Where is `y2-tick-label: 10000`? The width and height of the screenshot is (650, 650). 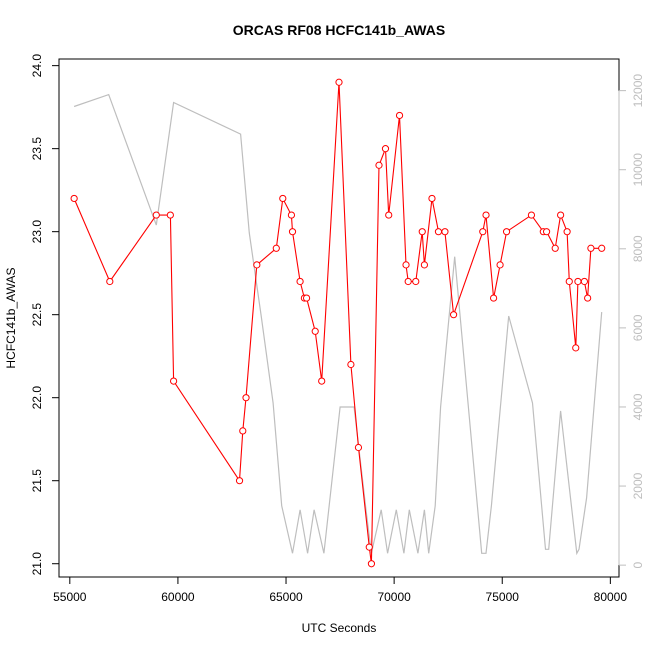 y2-tick-label: 10000 is located at coordinates (638, 170).